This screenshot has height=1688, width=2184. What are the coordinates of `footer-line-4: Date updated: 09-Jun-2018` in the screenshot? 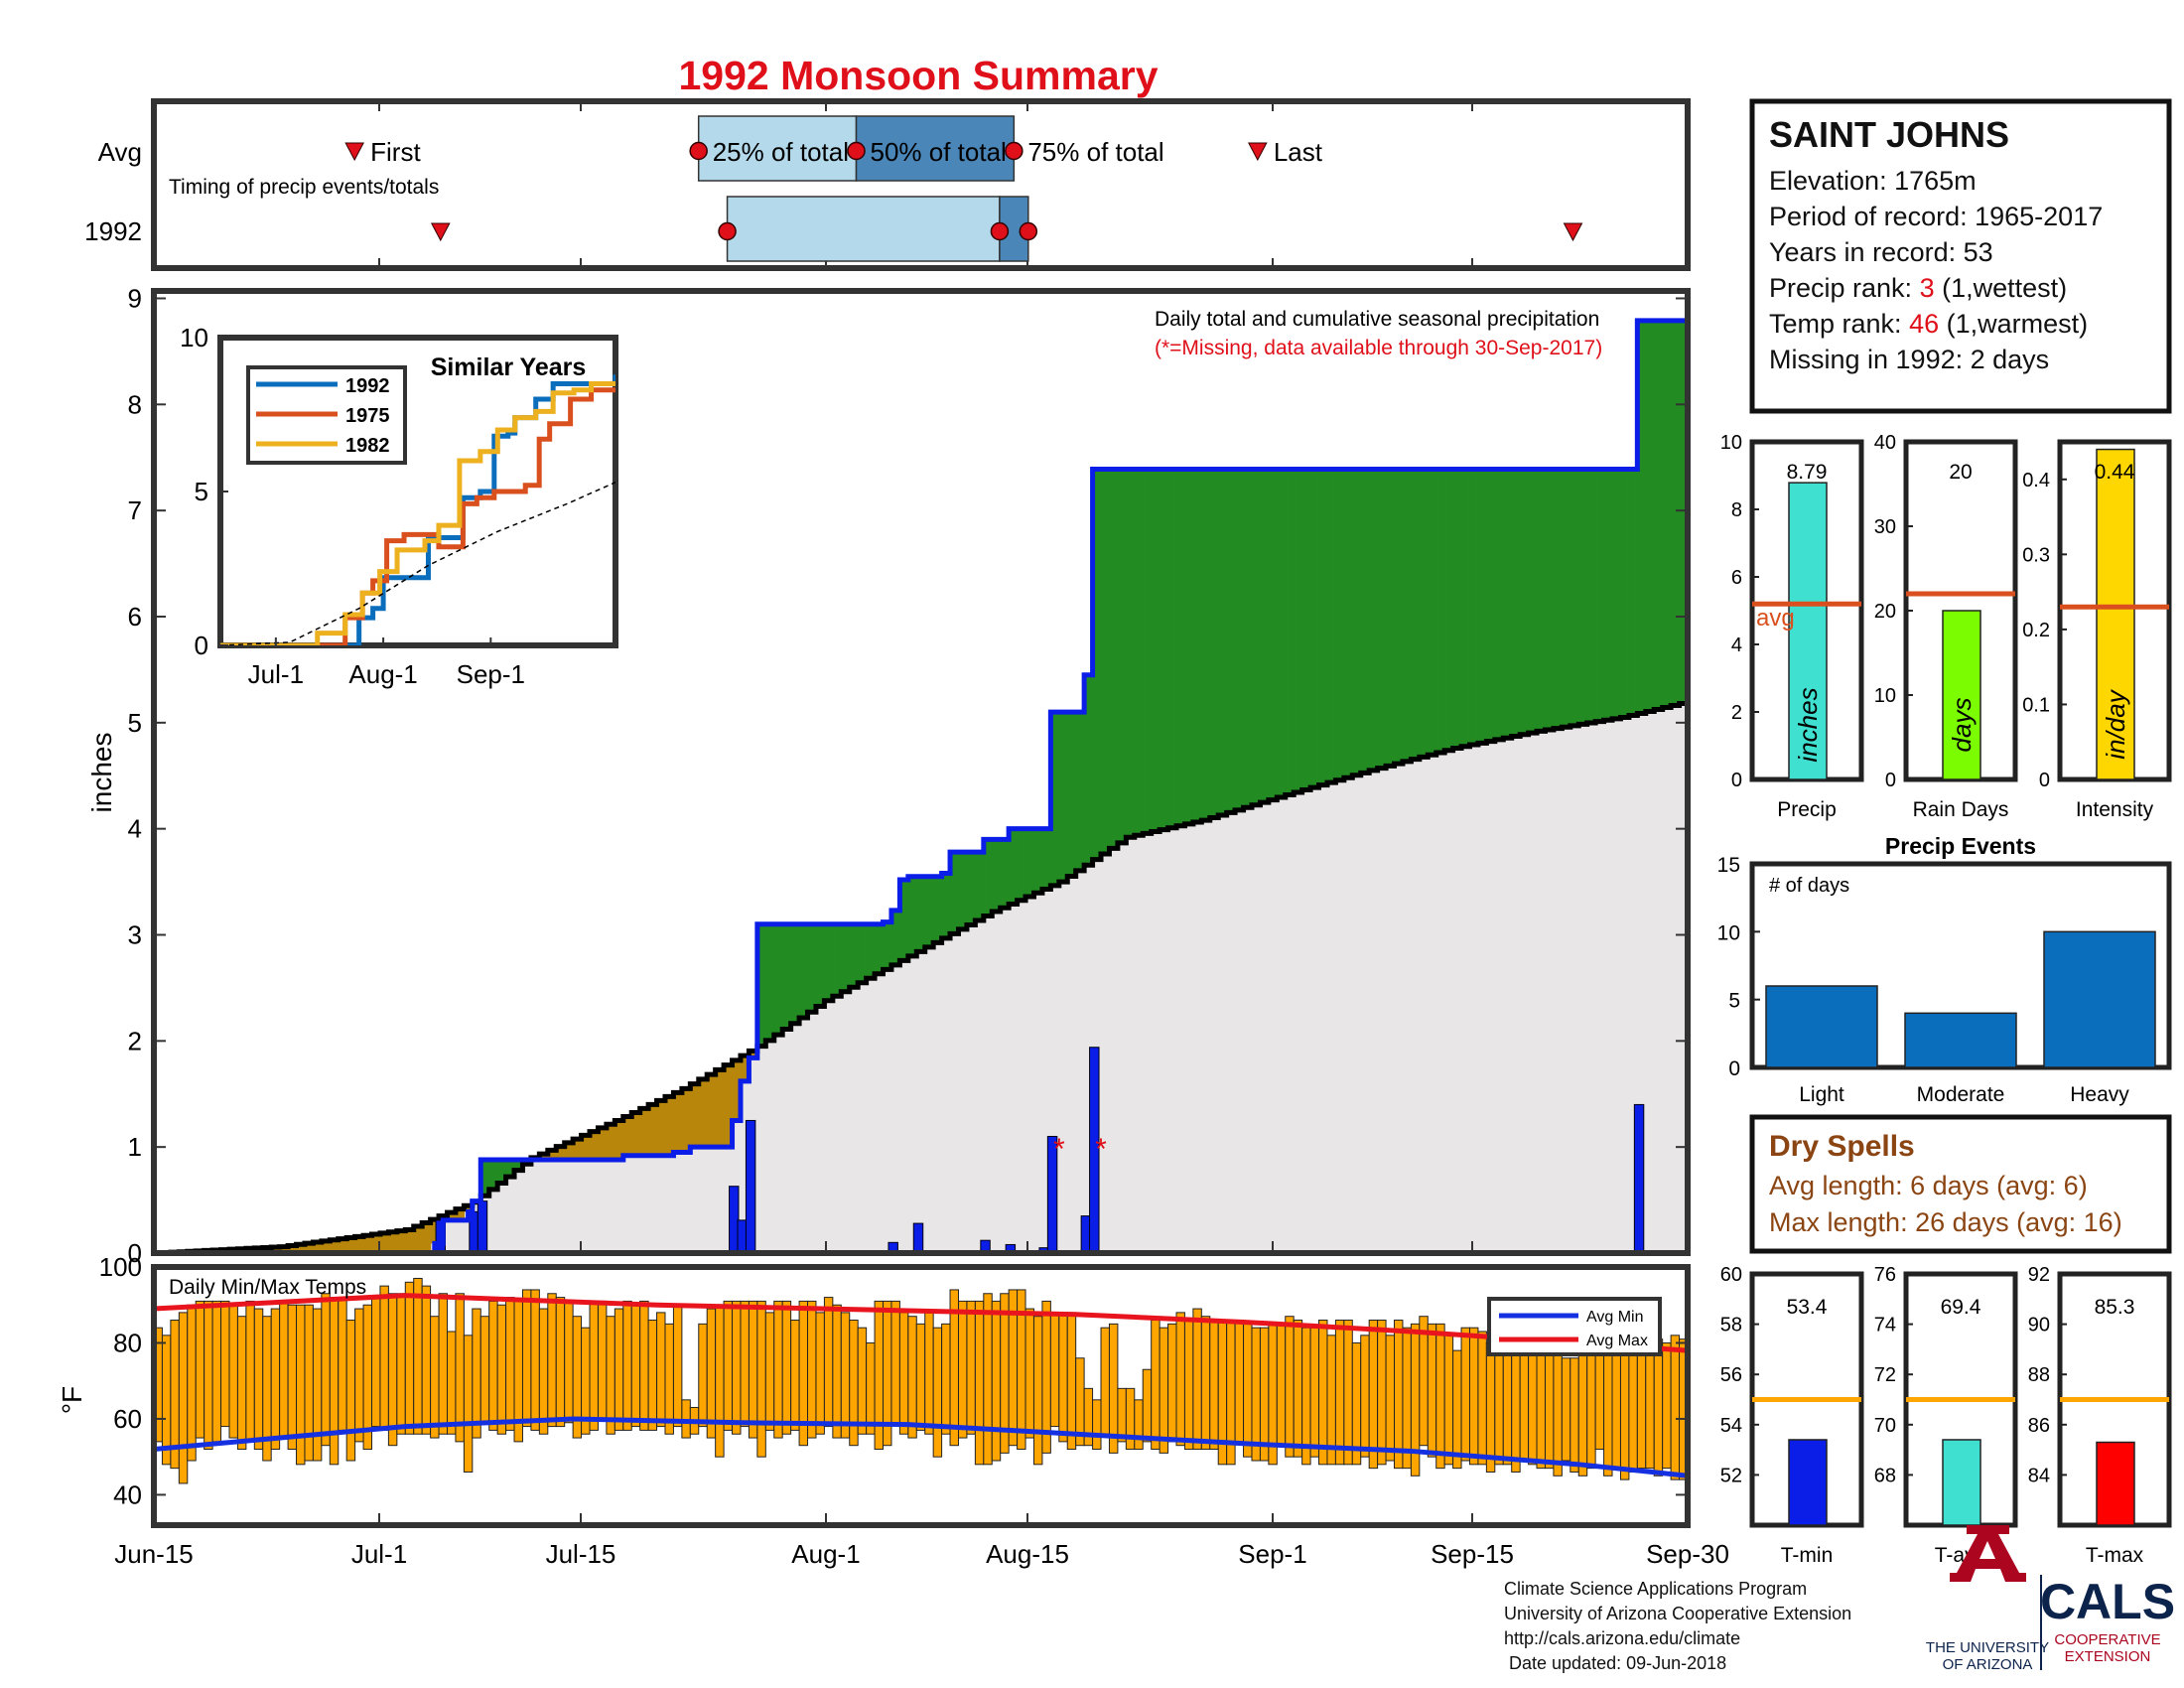 It's located at (1615, 1663).